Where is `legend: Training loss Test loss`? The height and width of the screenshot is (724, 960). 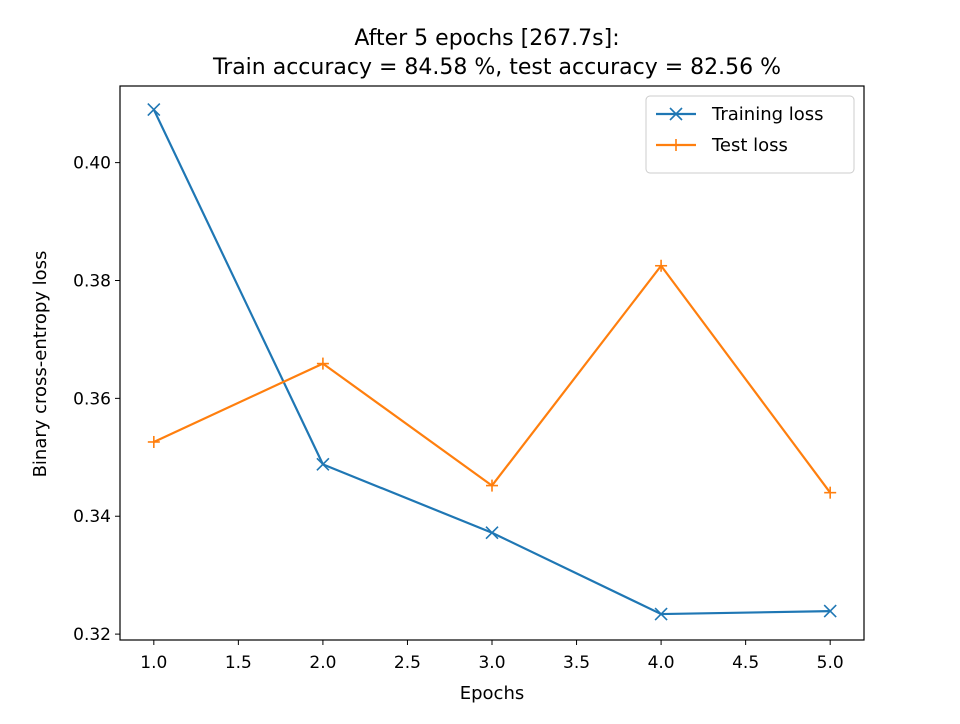
legend: Training loss Test loss is located at coordinates (750, 134).